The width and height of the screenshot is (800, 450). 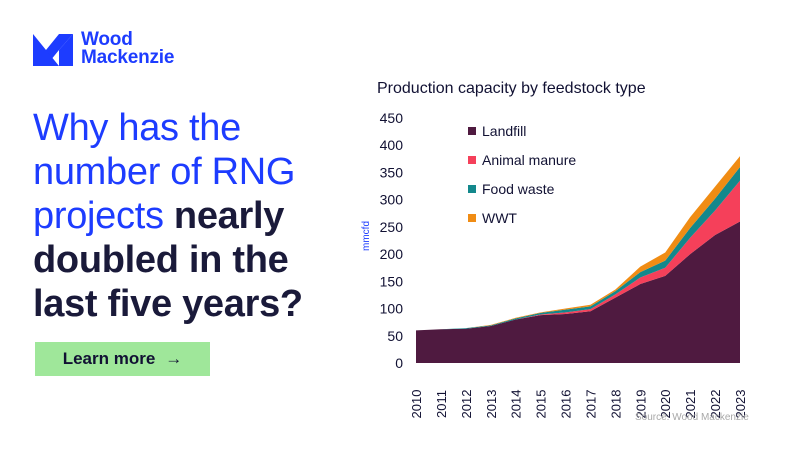 I want to click on source-note: Source: Wood Mackenzie, so click(x=692, y=417).